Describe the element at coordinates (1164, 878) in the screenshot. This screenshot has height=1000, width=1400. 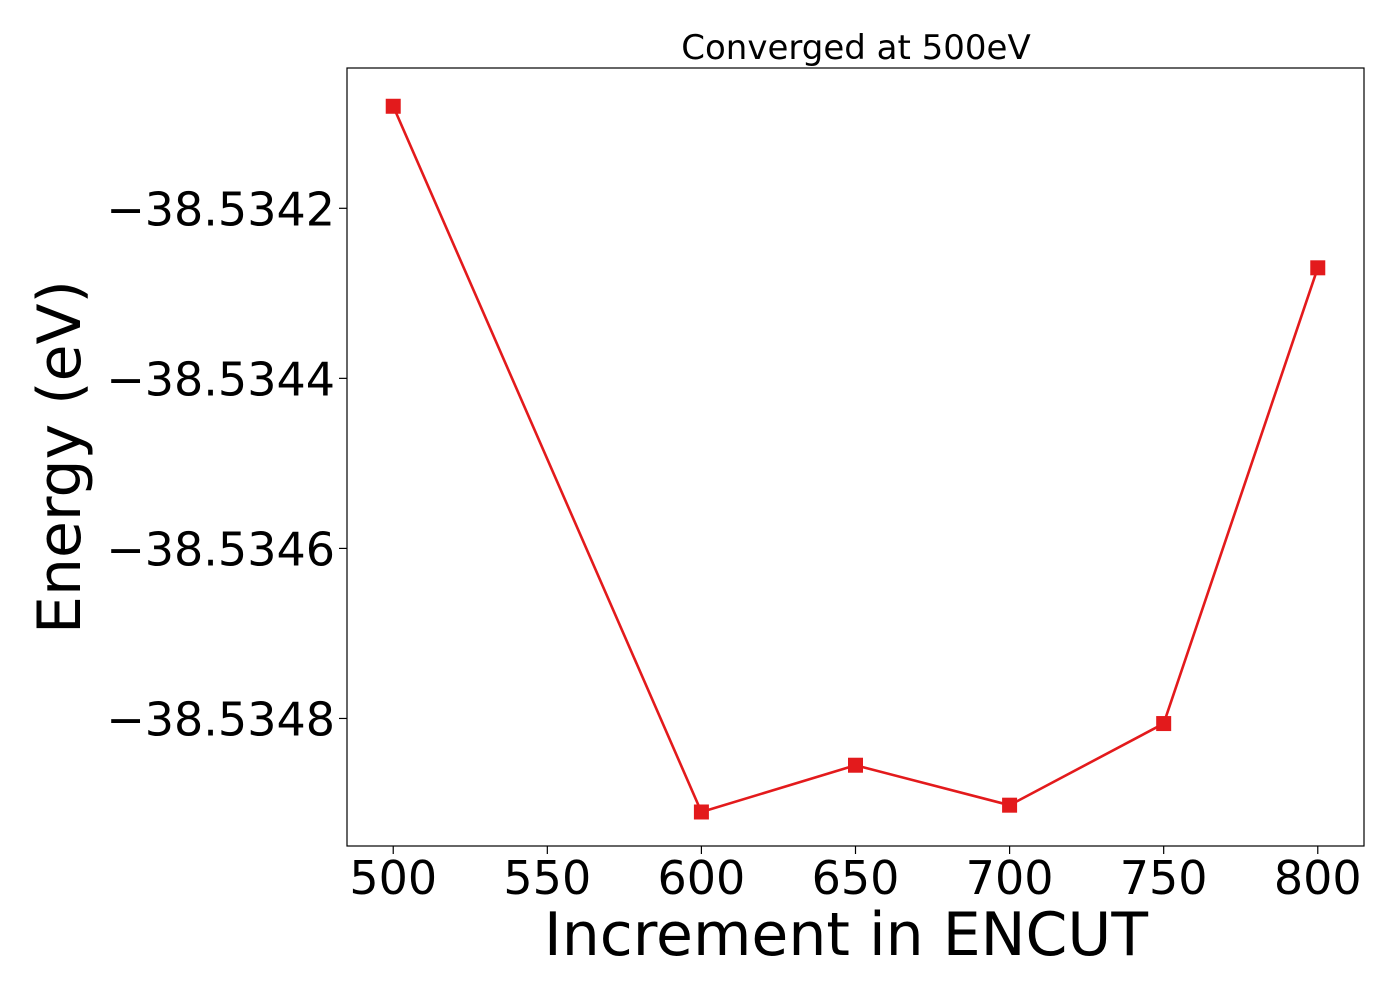
I see `x-tick-label: 750` at that location.